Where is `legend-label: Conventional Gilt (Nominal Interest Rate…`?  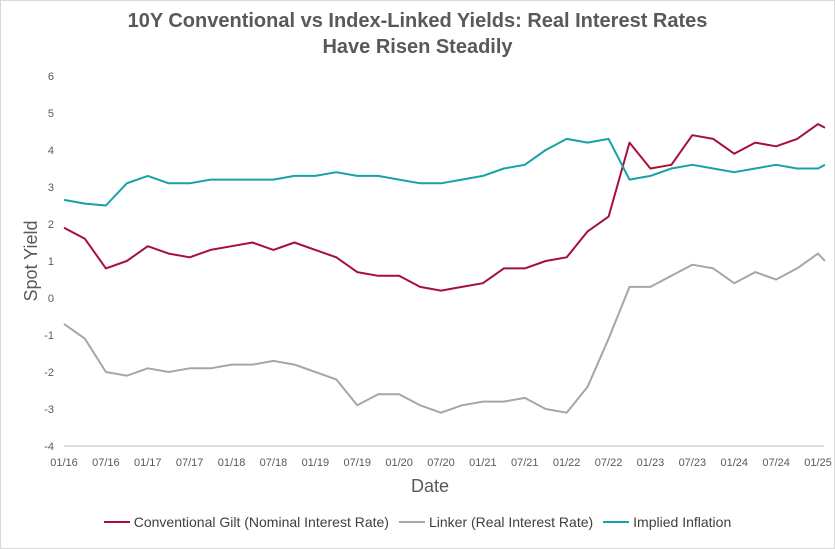
legend-label: Conventional Gilt (Nominal Interest Rate… is located at coordinates (261, 522).